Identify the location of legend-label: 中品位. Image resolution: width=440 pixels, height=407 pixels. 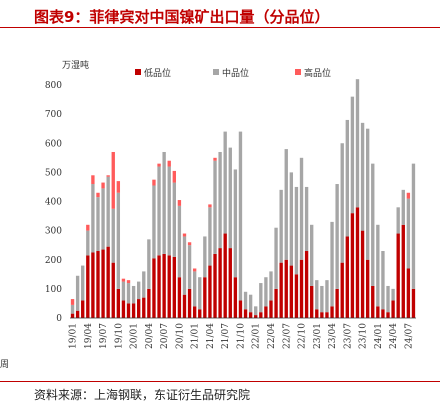
(235, 73).